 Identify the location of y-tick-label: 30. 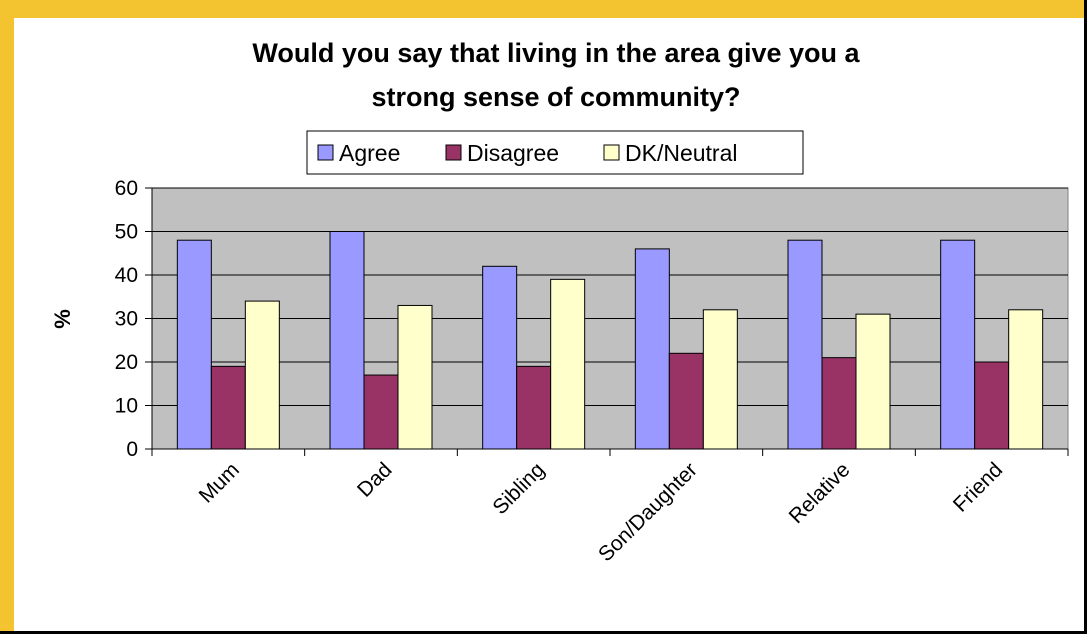
(126, 319).